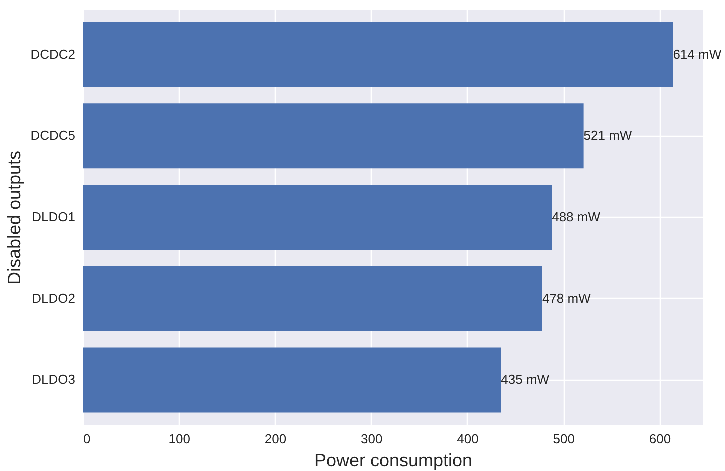 The height and width of the screenshot is (471, 725). Describe the element at coordinates (608, 136) in the screenshot. I see `data-label: 521 mW` at that location.